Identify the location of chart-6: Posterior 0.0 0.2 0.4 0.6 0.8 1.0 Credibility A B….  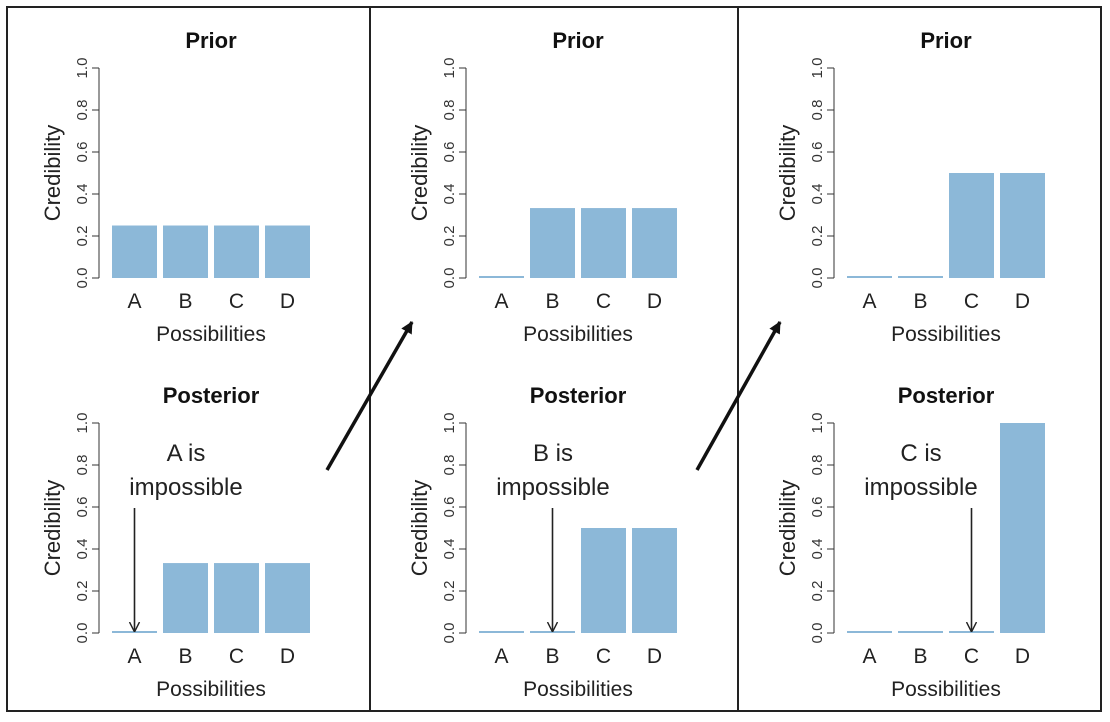
(910, 542).